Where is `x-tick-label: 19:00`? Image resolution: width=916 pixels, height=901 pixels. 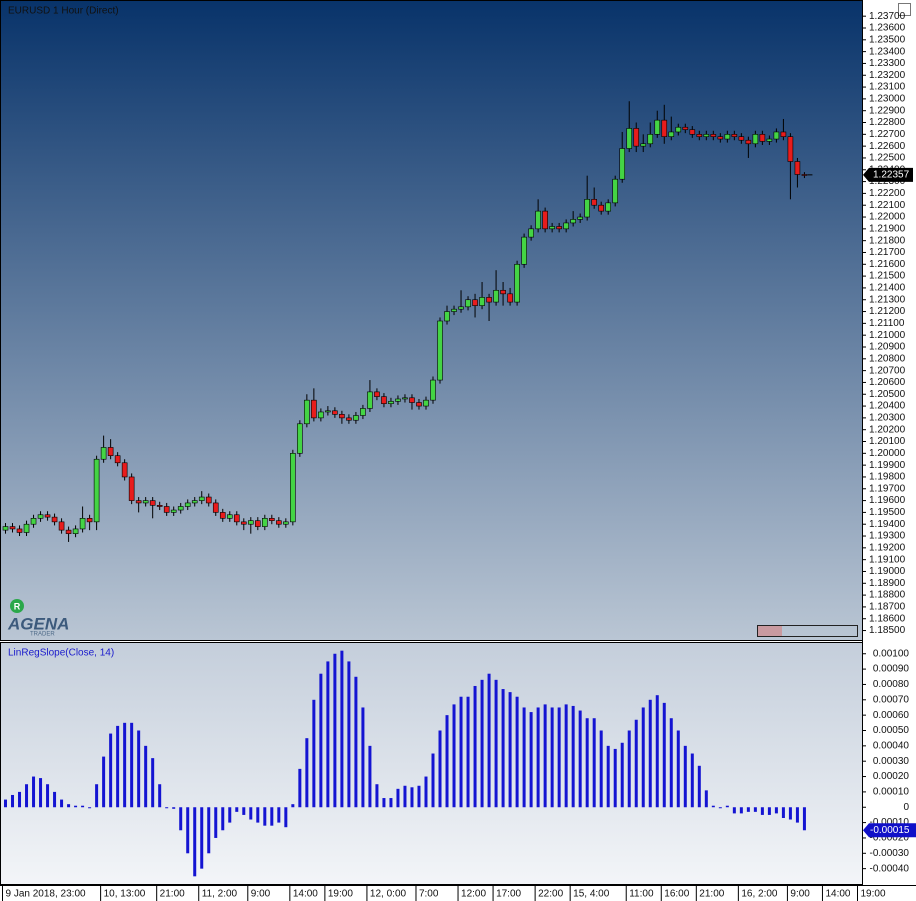
x-tick-label: 19:00 is located at coordinates (872, 894).